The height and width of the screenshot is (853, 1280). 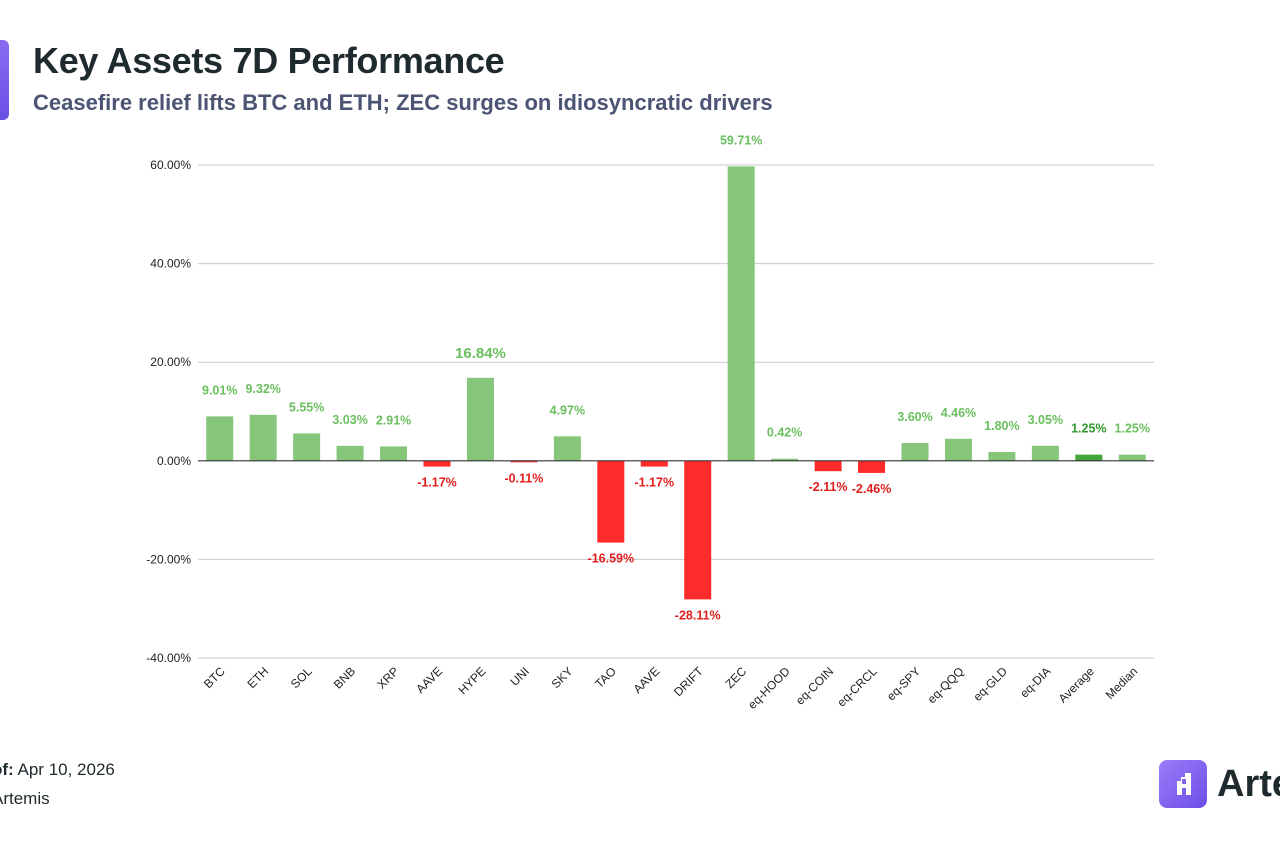 I want to click on brand-logo: Arte, so click(x=1219, y=784).